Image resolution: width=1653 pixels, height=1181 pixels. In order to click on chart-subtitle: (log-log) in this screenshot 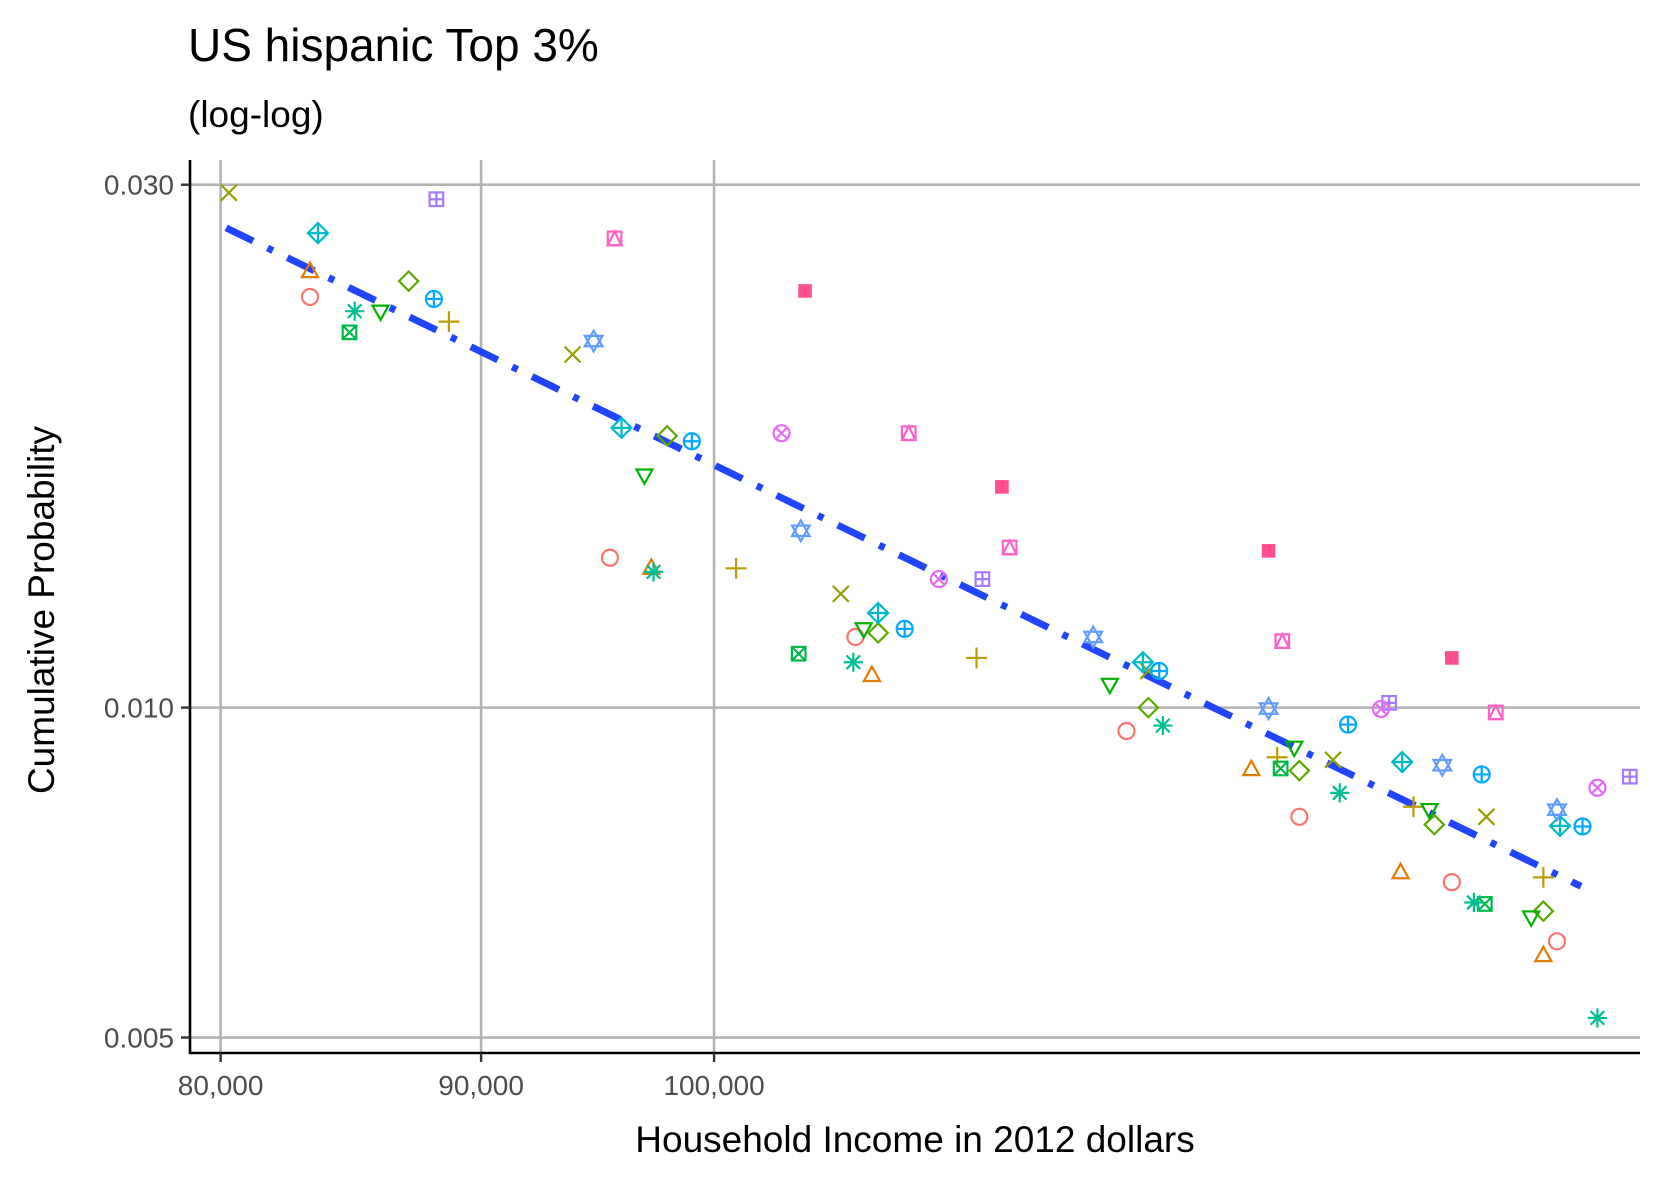, I will do `click(256, 114)`.